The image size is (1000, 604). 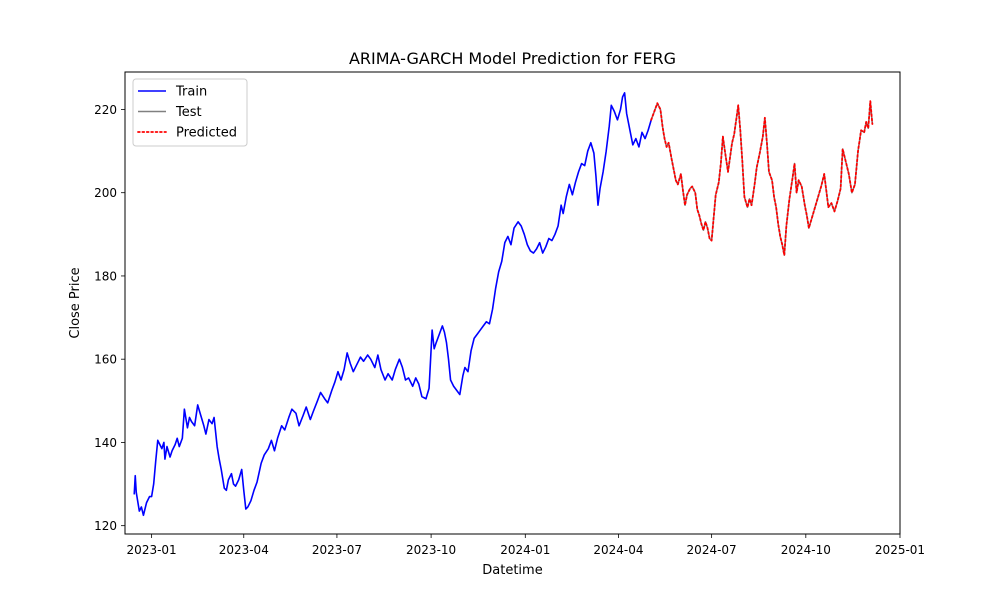 I want to click on x-tick-label: 2025-01, so click(x=900, y=550).